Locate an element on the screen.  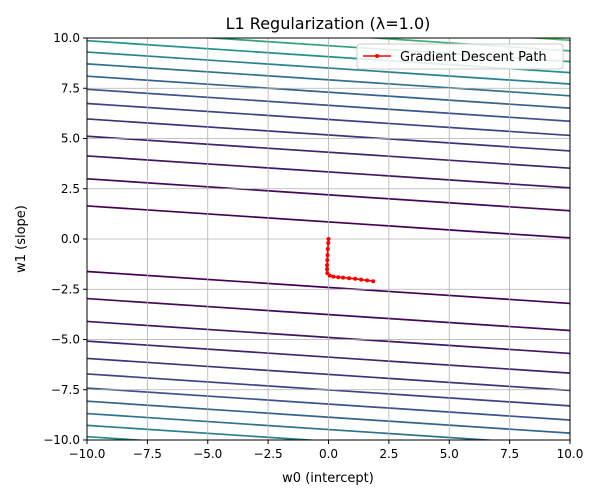
x-tick-label: −7.5 is located at coordinates (147, 454).